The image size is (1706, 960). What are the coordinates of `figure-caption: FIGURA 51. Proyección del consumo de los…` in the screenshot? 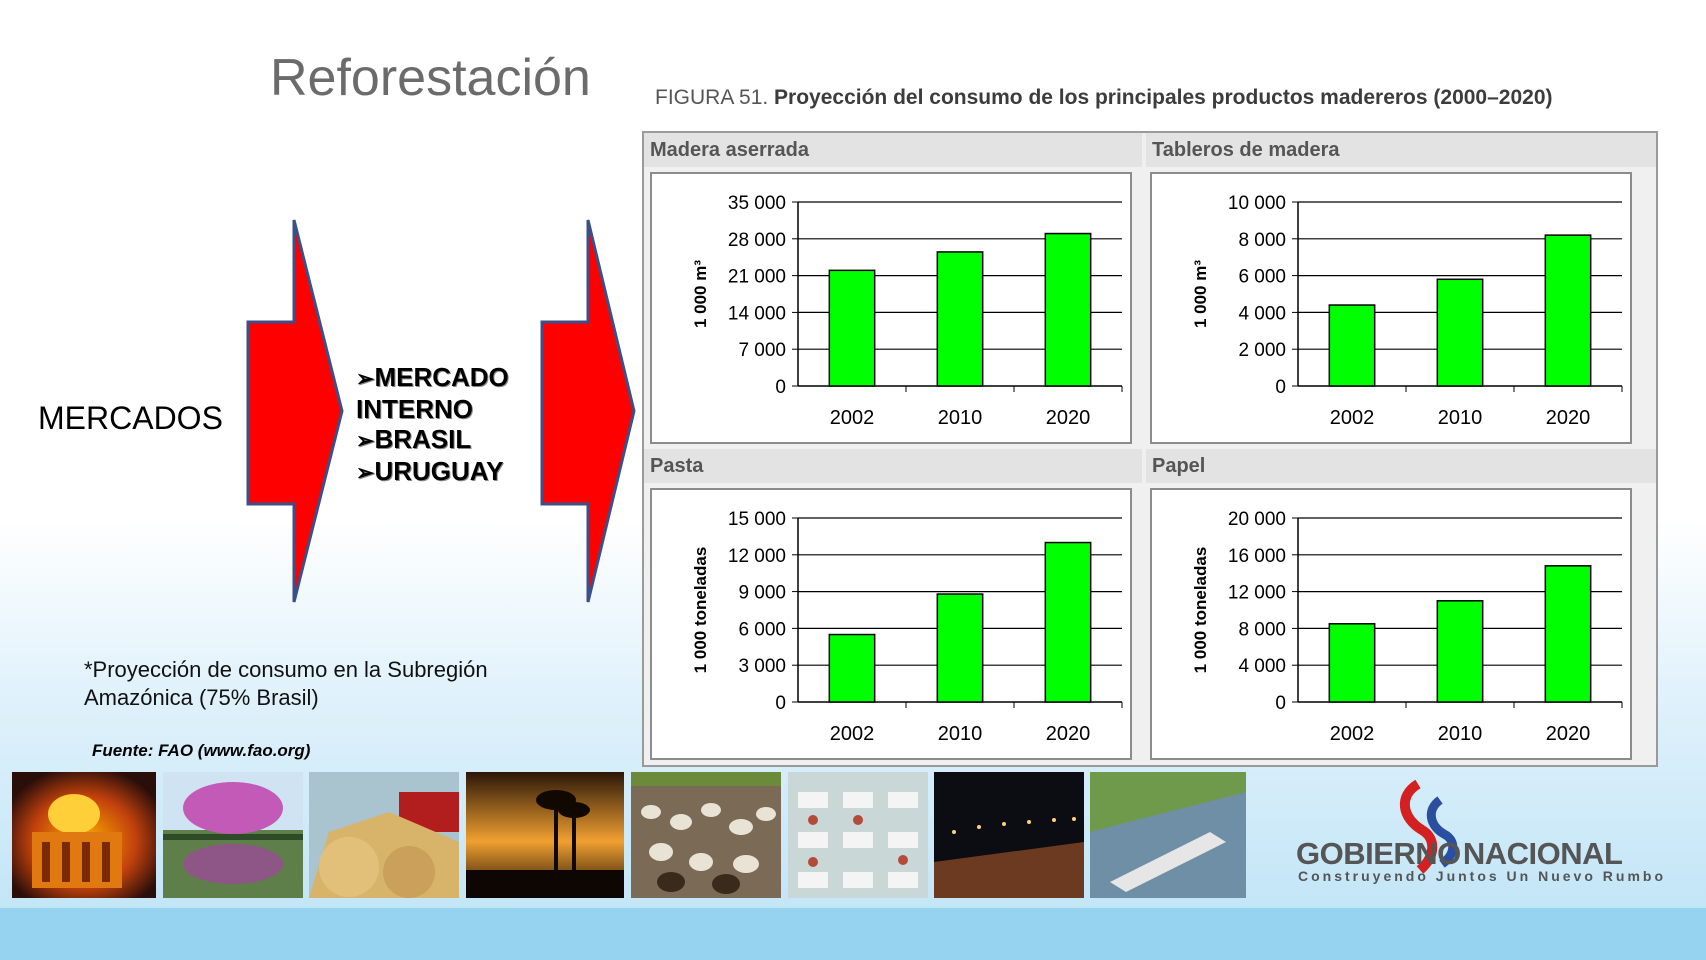 It's located at (1104, 98).